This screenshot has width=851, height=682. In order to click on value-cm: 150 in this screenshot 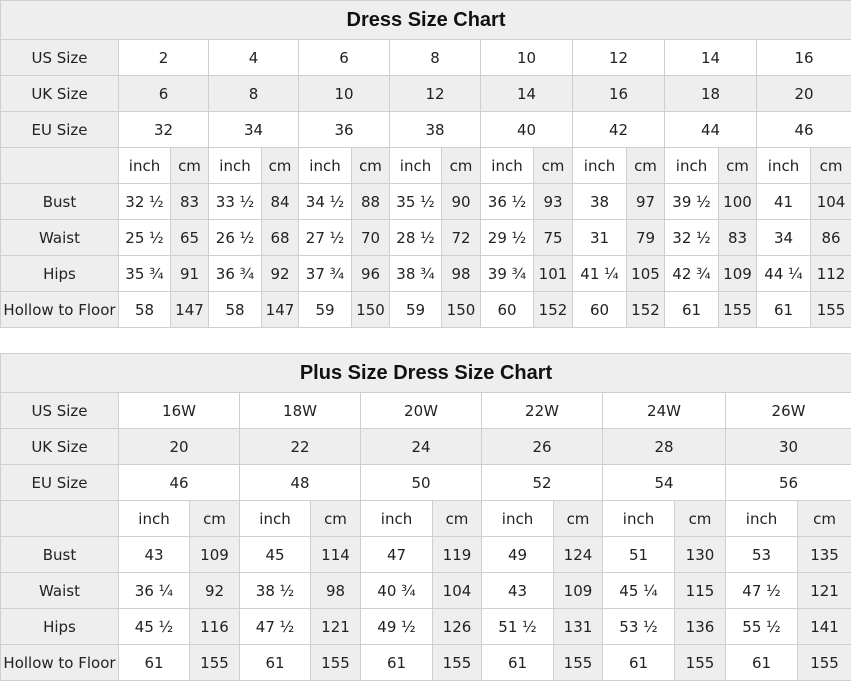, I will do `click(370, 309)`.